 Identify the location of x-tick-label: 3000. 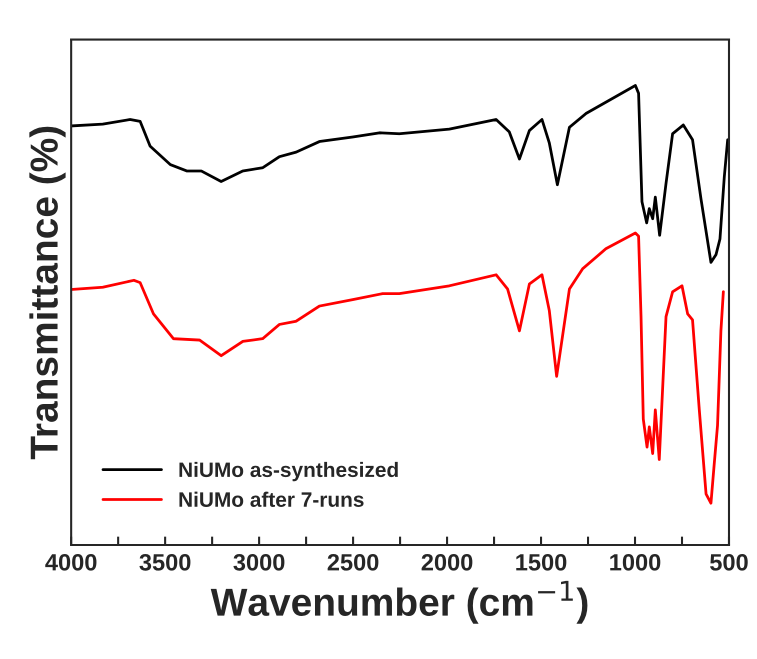
(258, 562).